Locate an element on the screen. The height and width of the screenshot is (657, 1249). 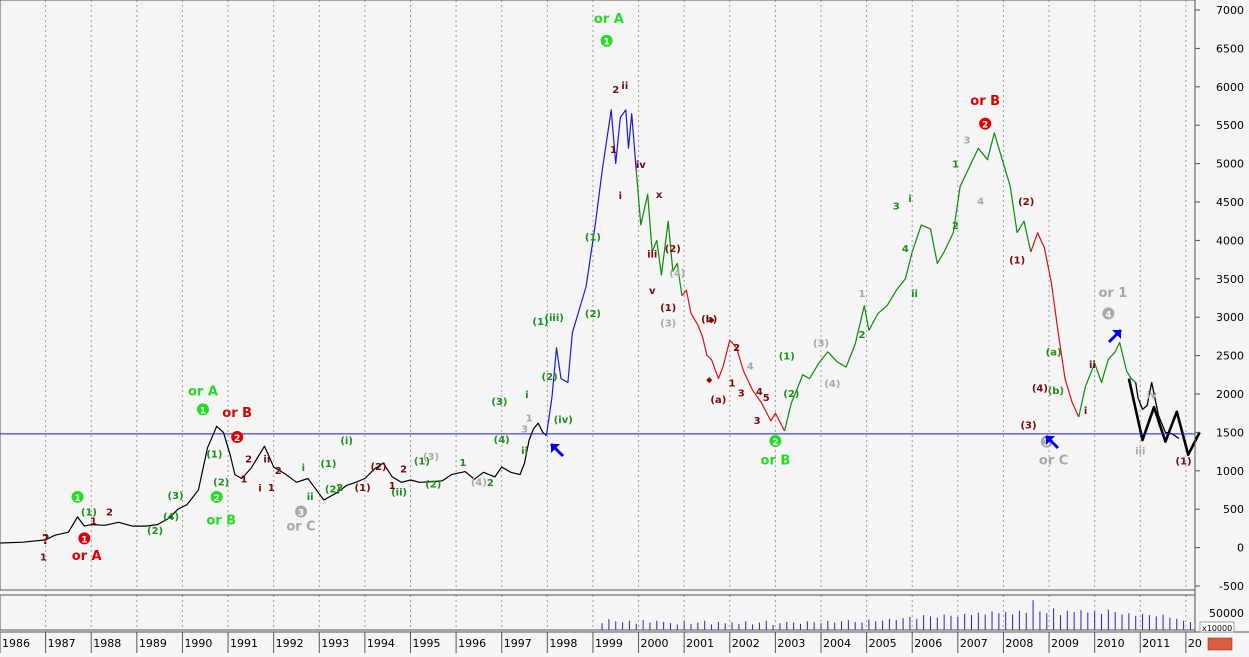
x-tick-label: 1986 is located at coordinates (16, 643).